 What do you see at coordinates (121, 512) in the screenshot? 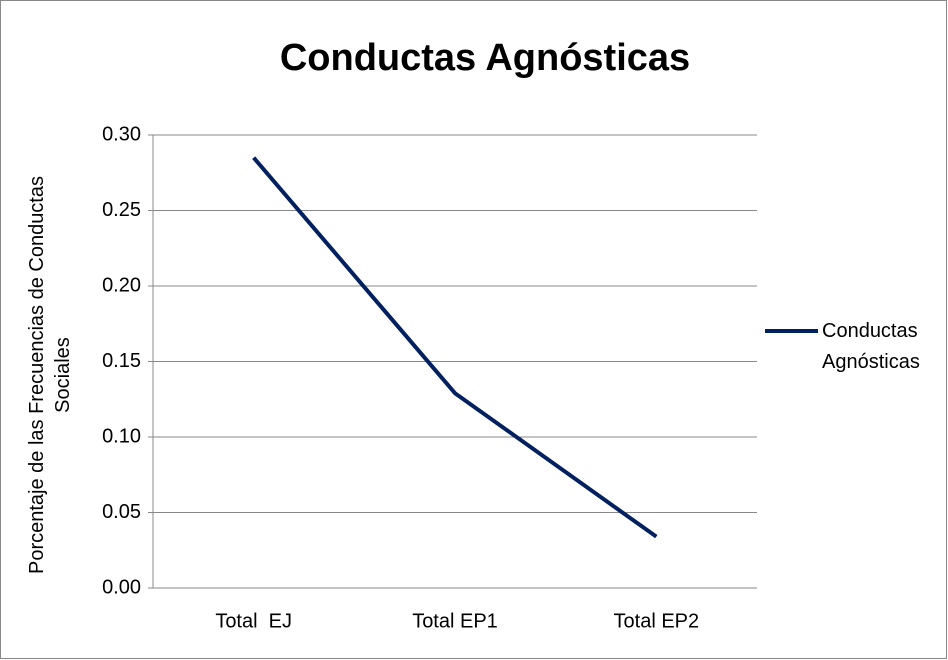
I see `y-tick-label: 0.05` at bounding box center [121, 512].